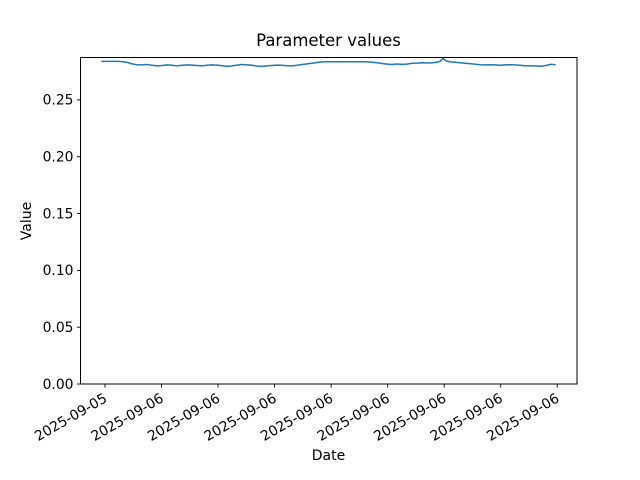 The width and height of the screenshot is (640, 480). What do you see at coordinates (27, 221) in the screenshot?
I see `y-axis-label: Value` at bounding box center [27, 221].